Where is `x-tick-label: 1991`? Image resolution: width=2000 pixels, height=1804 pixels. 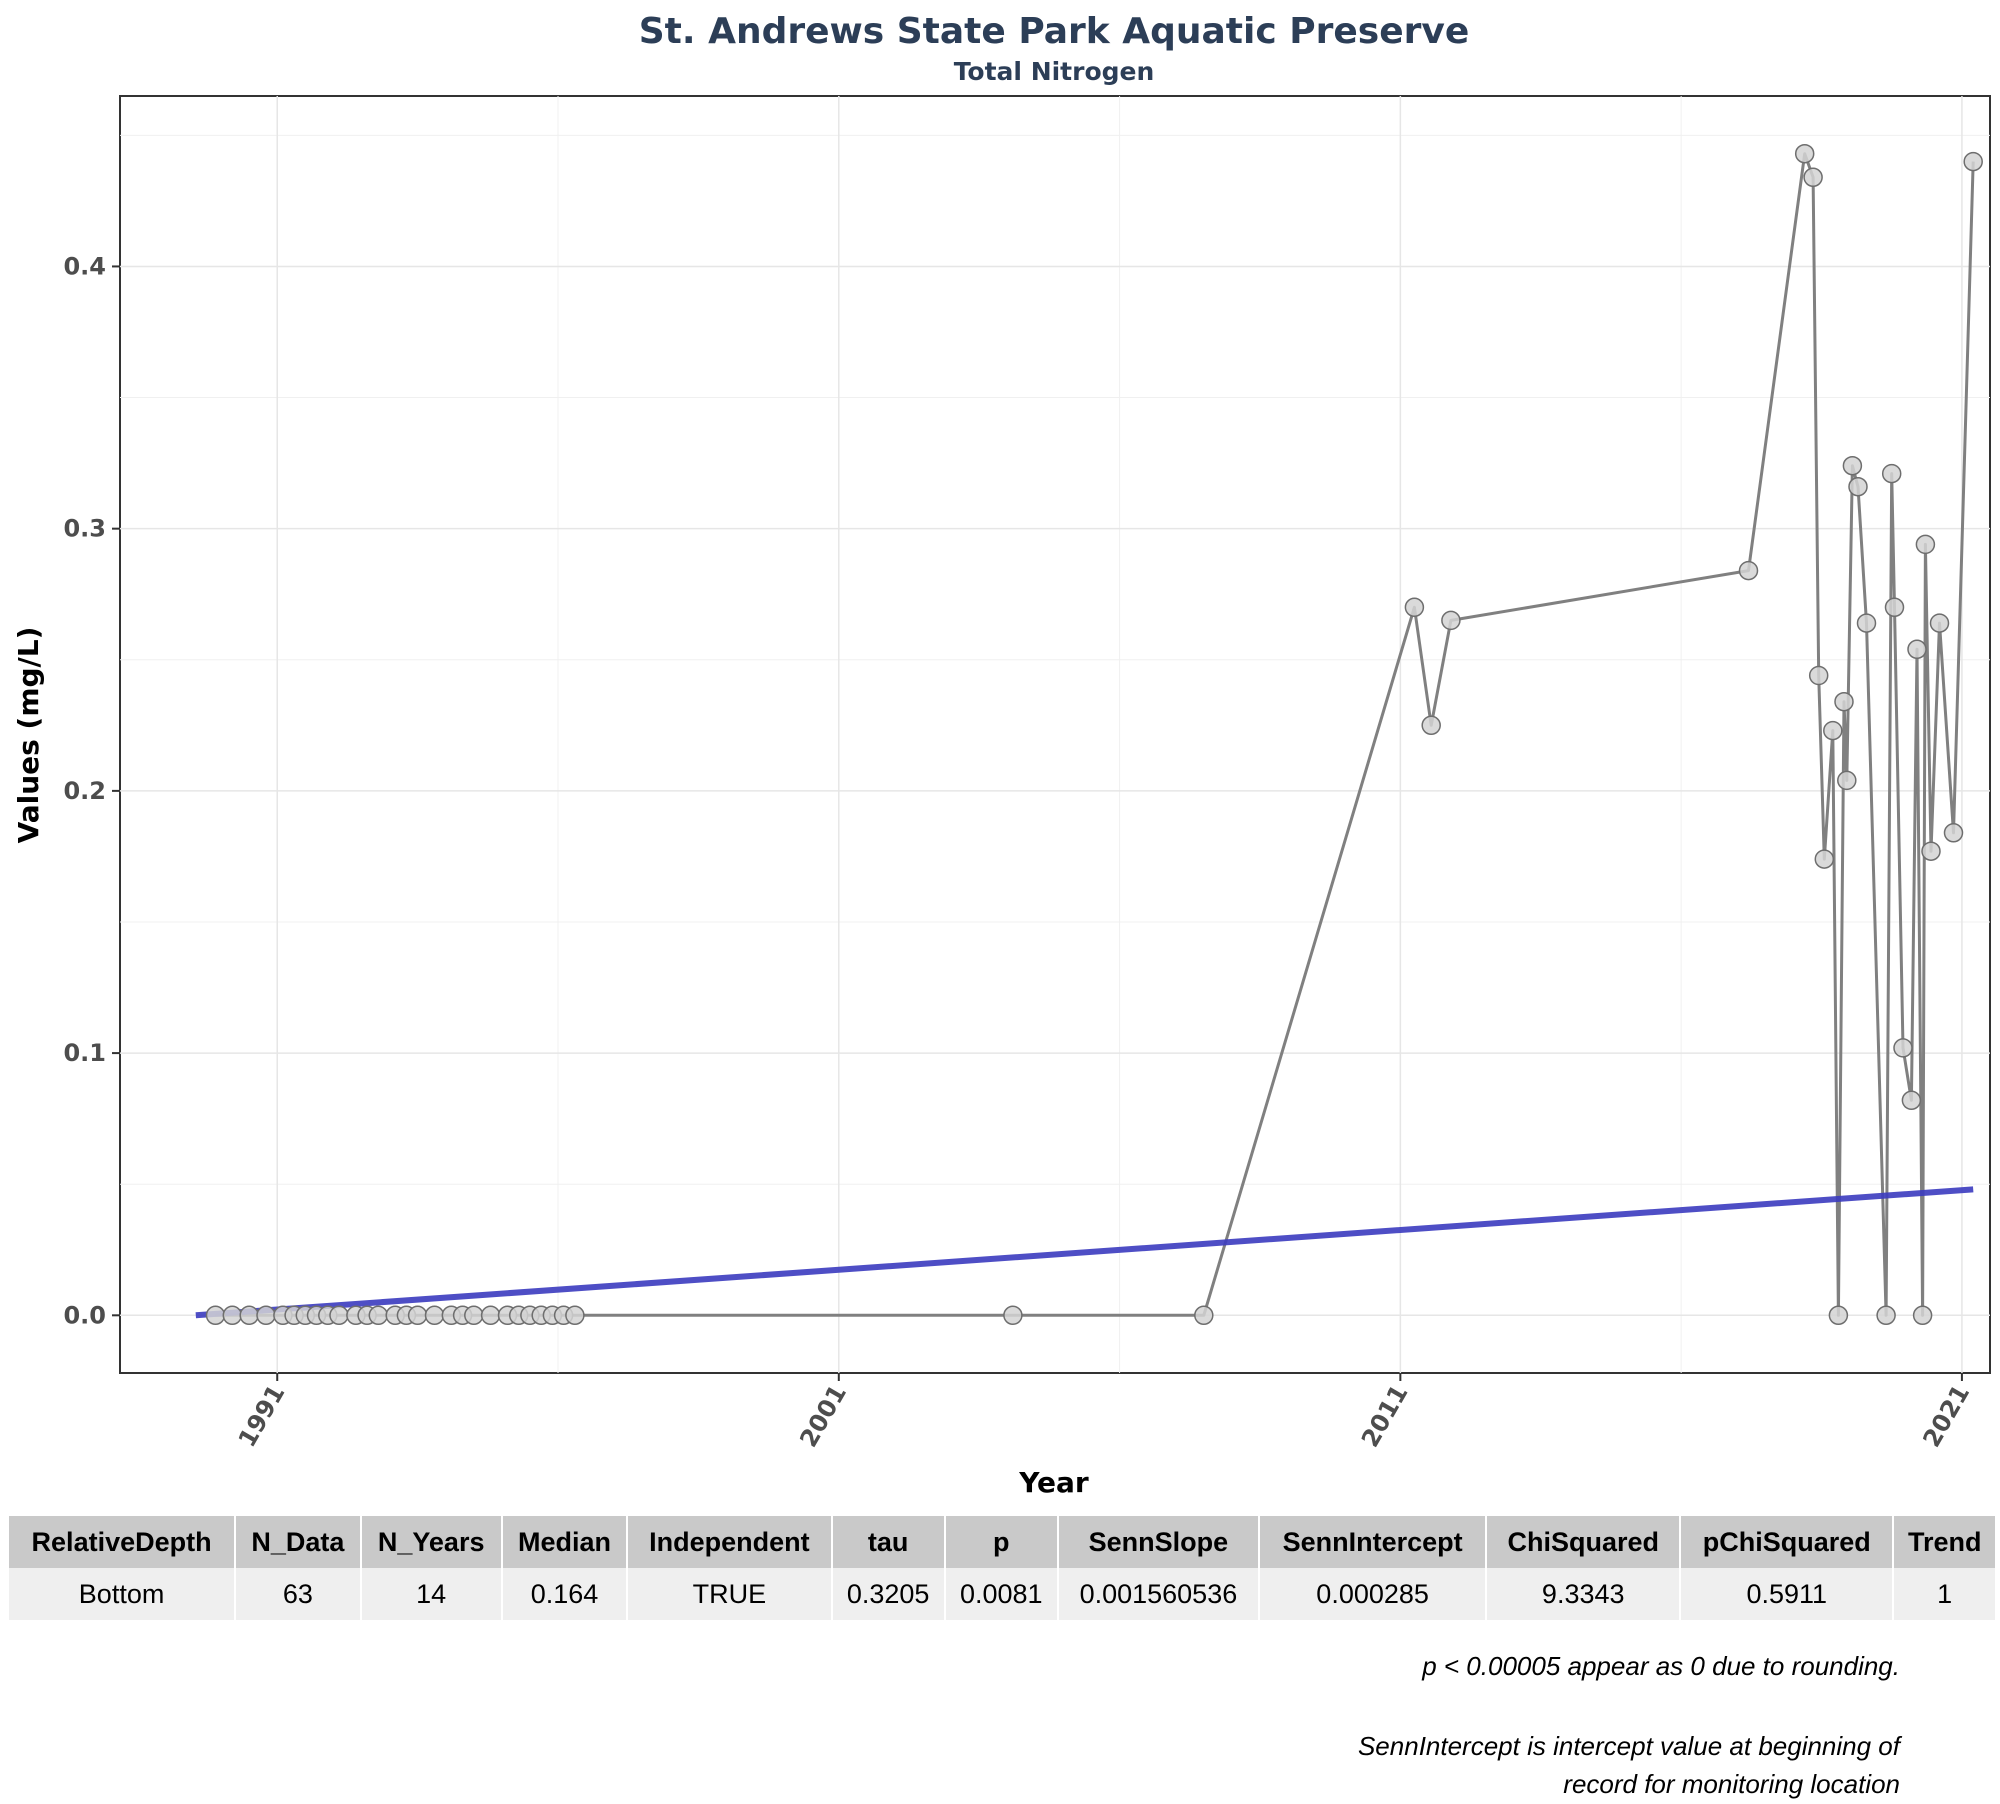 x-tick-label: 1991 is located at coordinates (262, 1416).